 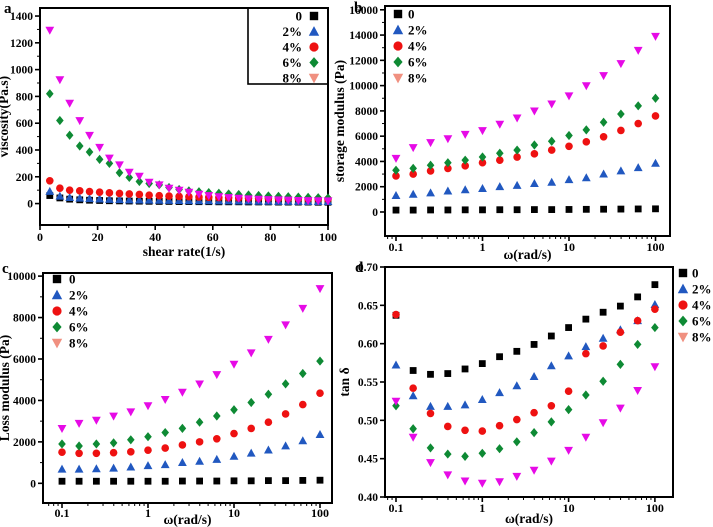 What do you see at coordinates (344, 381) in the screenshot?
I see `y-axis-label: tan δ` at bounding box center [344, 381].